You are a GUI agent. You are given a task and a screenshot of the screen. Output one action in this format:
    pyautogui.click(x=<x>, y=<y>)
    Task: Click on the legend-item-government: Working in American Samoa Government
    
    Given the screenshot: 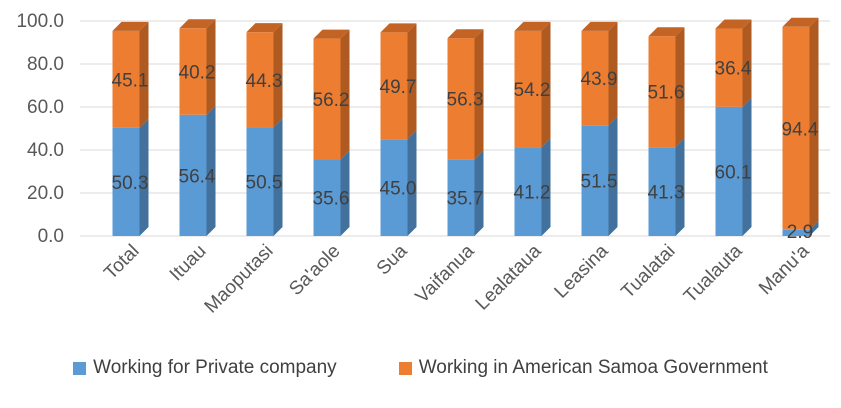 What is the action you would take?
    pyautogui.click(x=583, y=368)
    